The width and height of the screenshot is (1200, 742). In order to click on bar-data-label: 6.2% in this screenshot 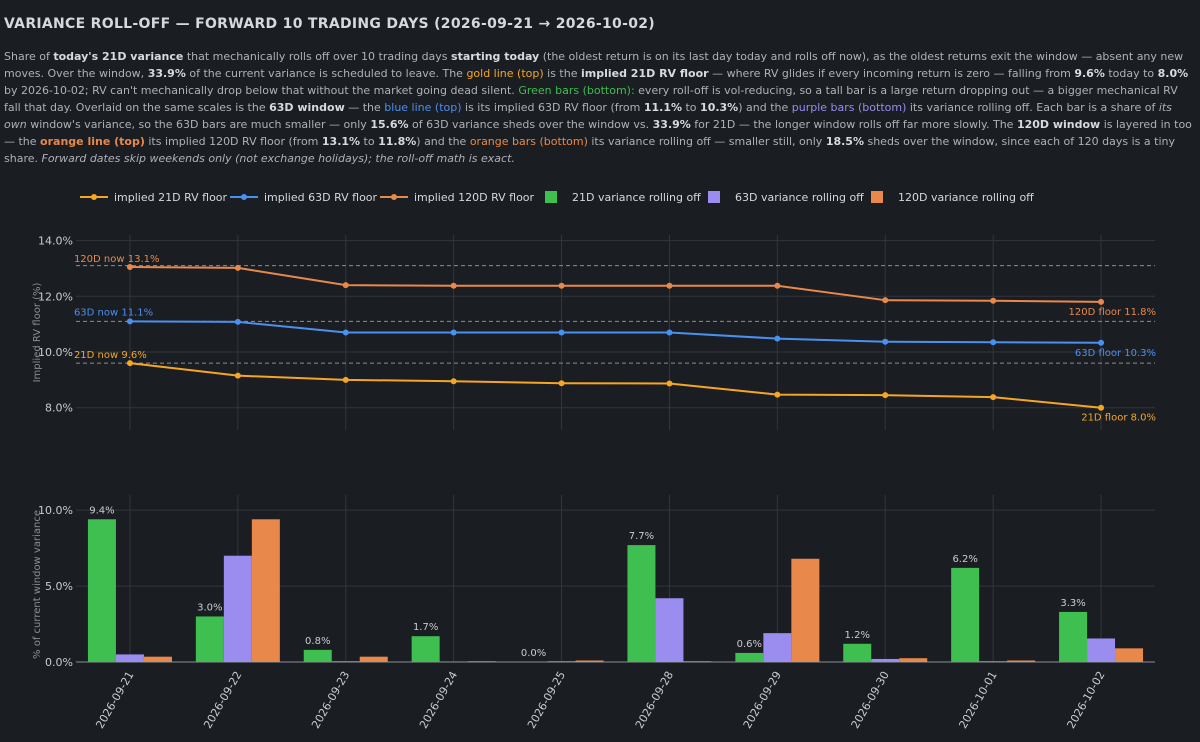, I will do `click(964, 559)`.